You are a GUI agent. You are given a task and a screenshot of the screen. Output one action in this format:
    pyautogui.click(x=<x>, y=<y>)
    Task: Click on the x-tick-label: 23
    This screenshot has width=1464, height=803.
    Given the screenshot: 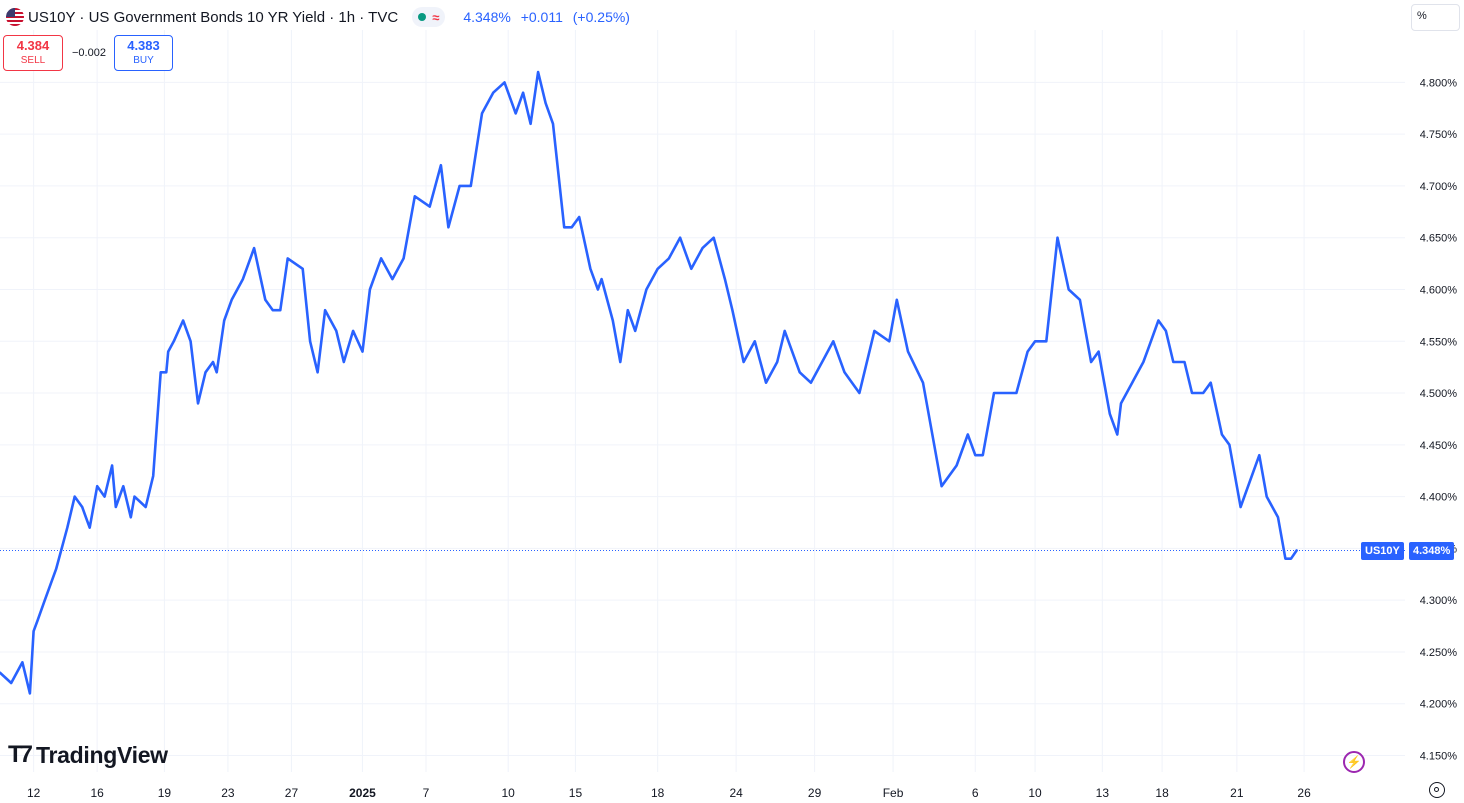 What is the action you would take?
    pyautogui.click(x=228, y=793)
    